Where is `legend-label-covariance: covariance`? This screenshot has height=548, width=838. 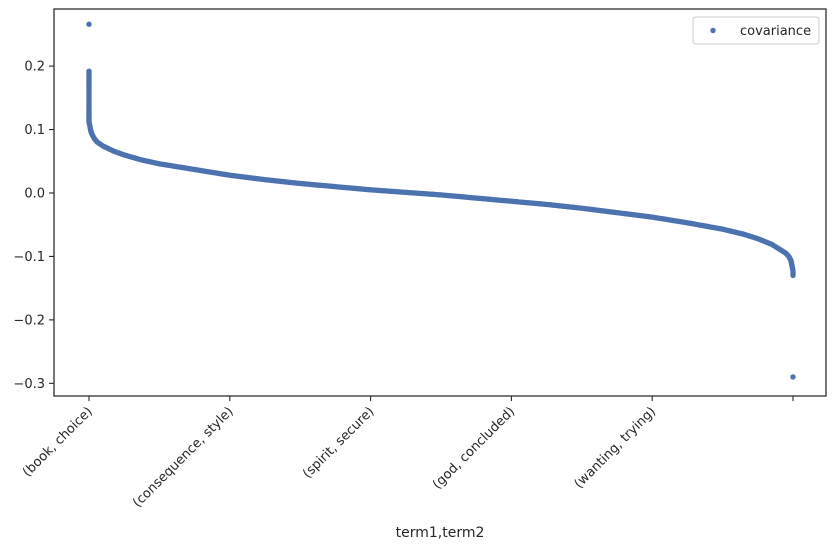 legend-label-covariance: covariance is located at coordinates (775, 31).